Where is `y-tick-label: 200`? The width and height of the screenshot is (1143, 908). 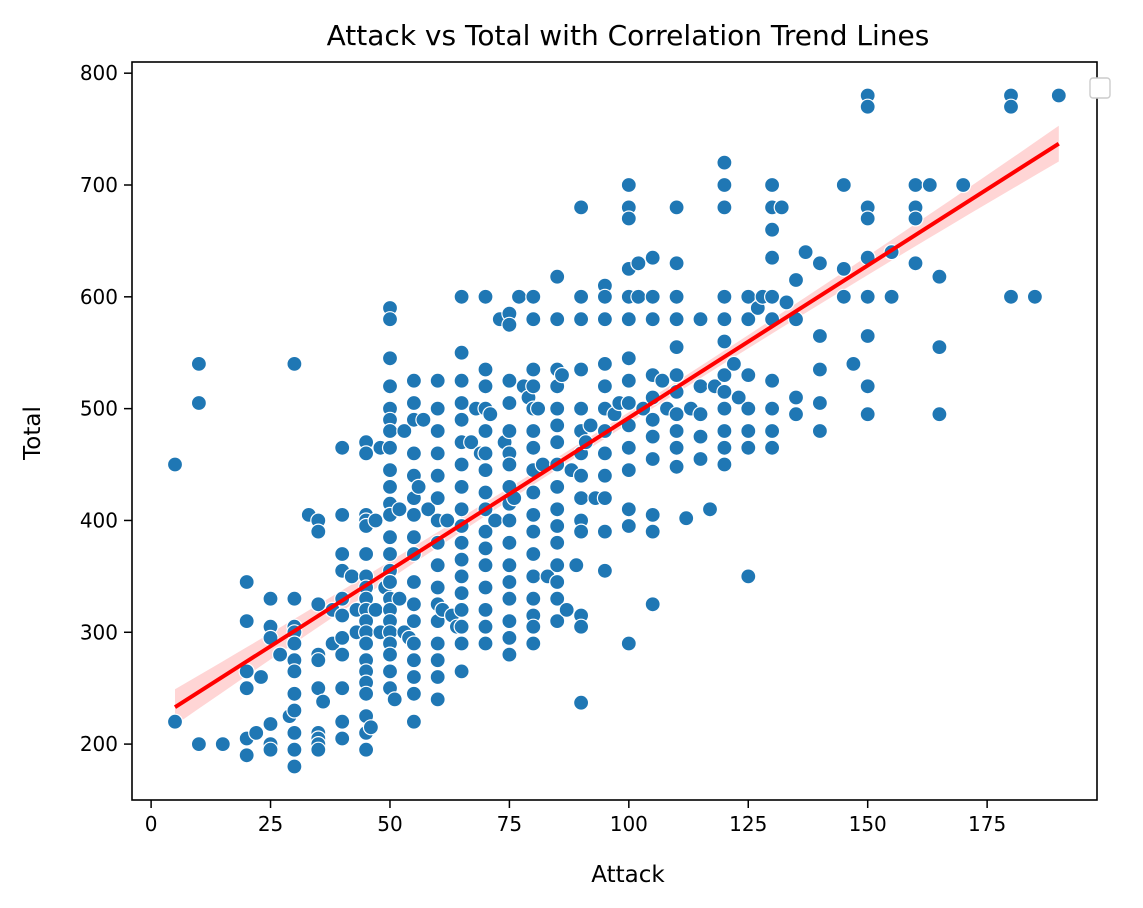
y-tick-label: 200 is located at coordinates (99, 744).